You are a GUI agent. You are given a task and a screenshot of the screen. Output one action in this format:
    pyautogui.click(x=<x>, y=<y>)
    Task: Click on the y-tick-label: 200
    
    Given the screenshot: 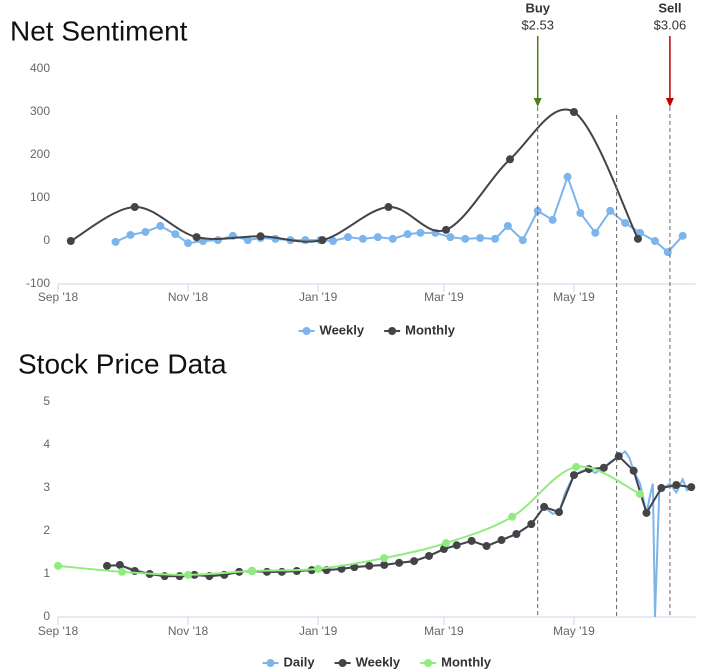 What is the action you would take?
    pyautogui.click(x=40, y=154)
    